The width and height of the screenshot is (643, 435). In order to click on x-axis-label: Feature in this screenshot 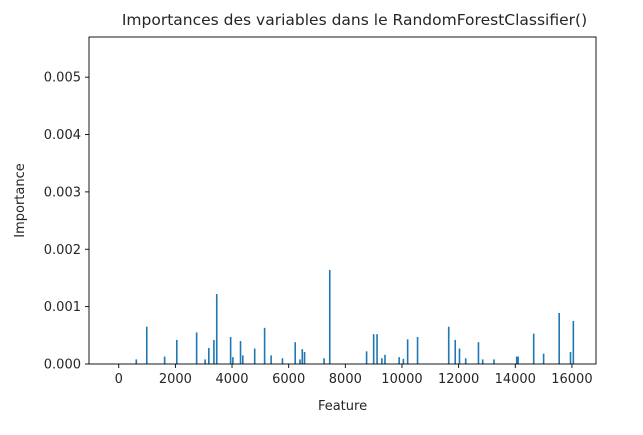, I will do `click(342, 406)`.